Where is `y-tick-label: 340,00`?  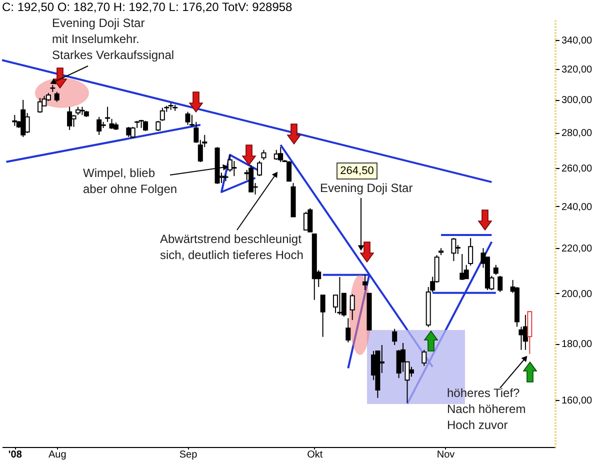
y-tick-label: 340,00 is located at coordinates (577, 40).